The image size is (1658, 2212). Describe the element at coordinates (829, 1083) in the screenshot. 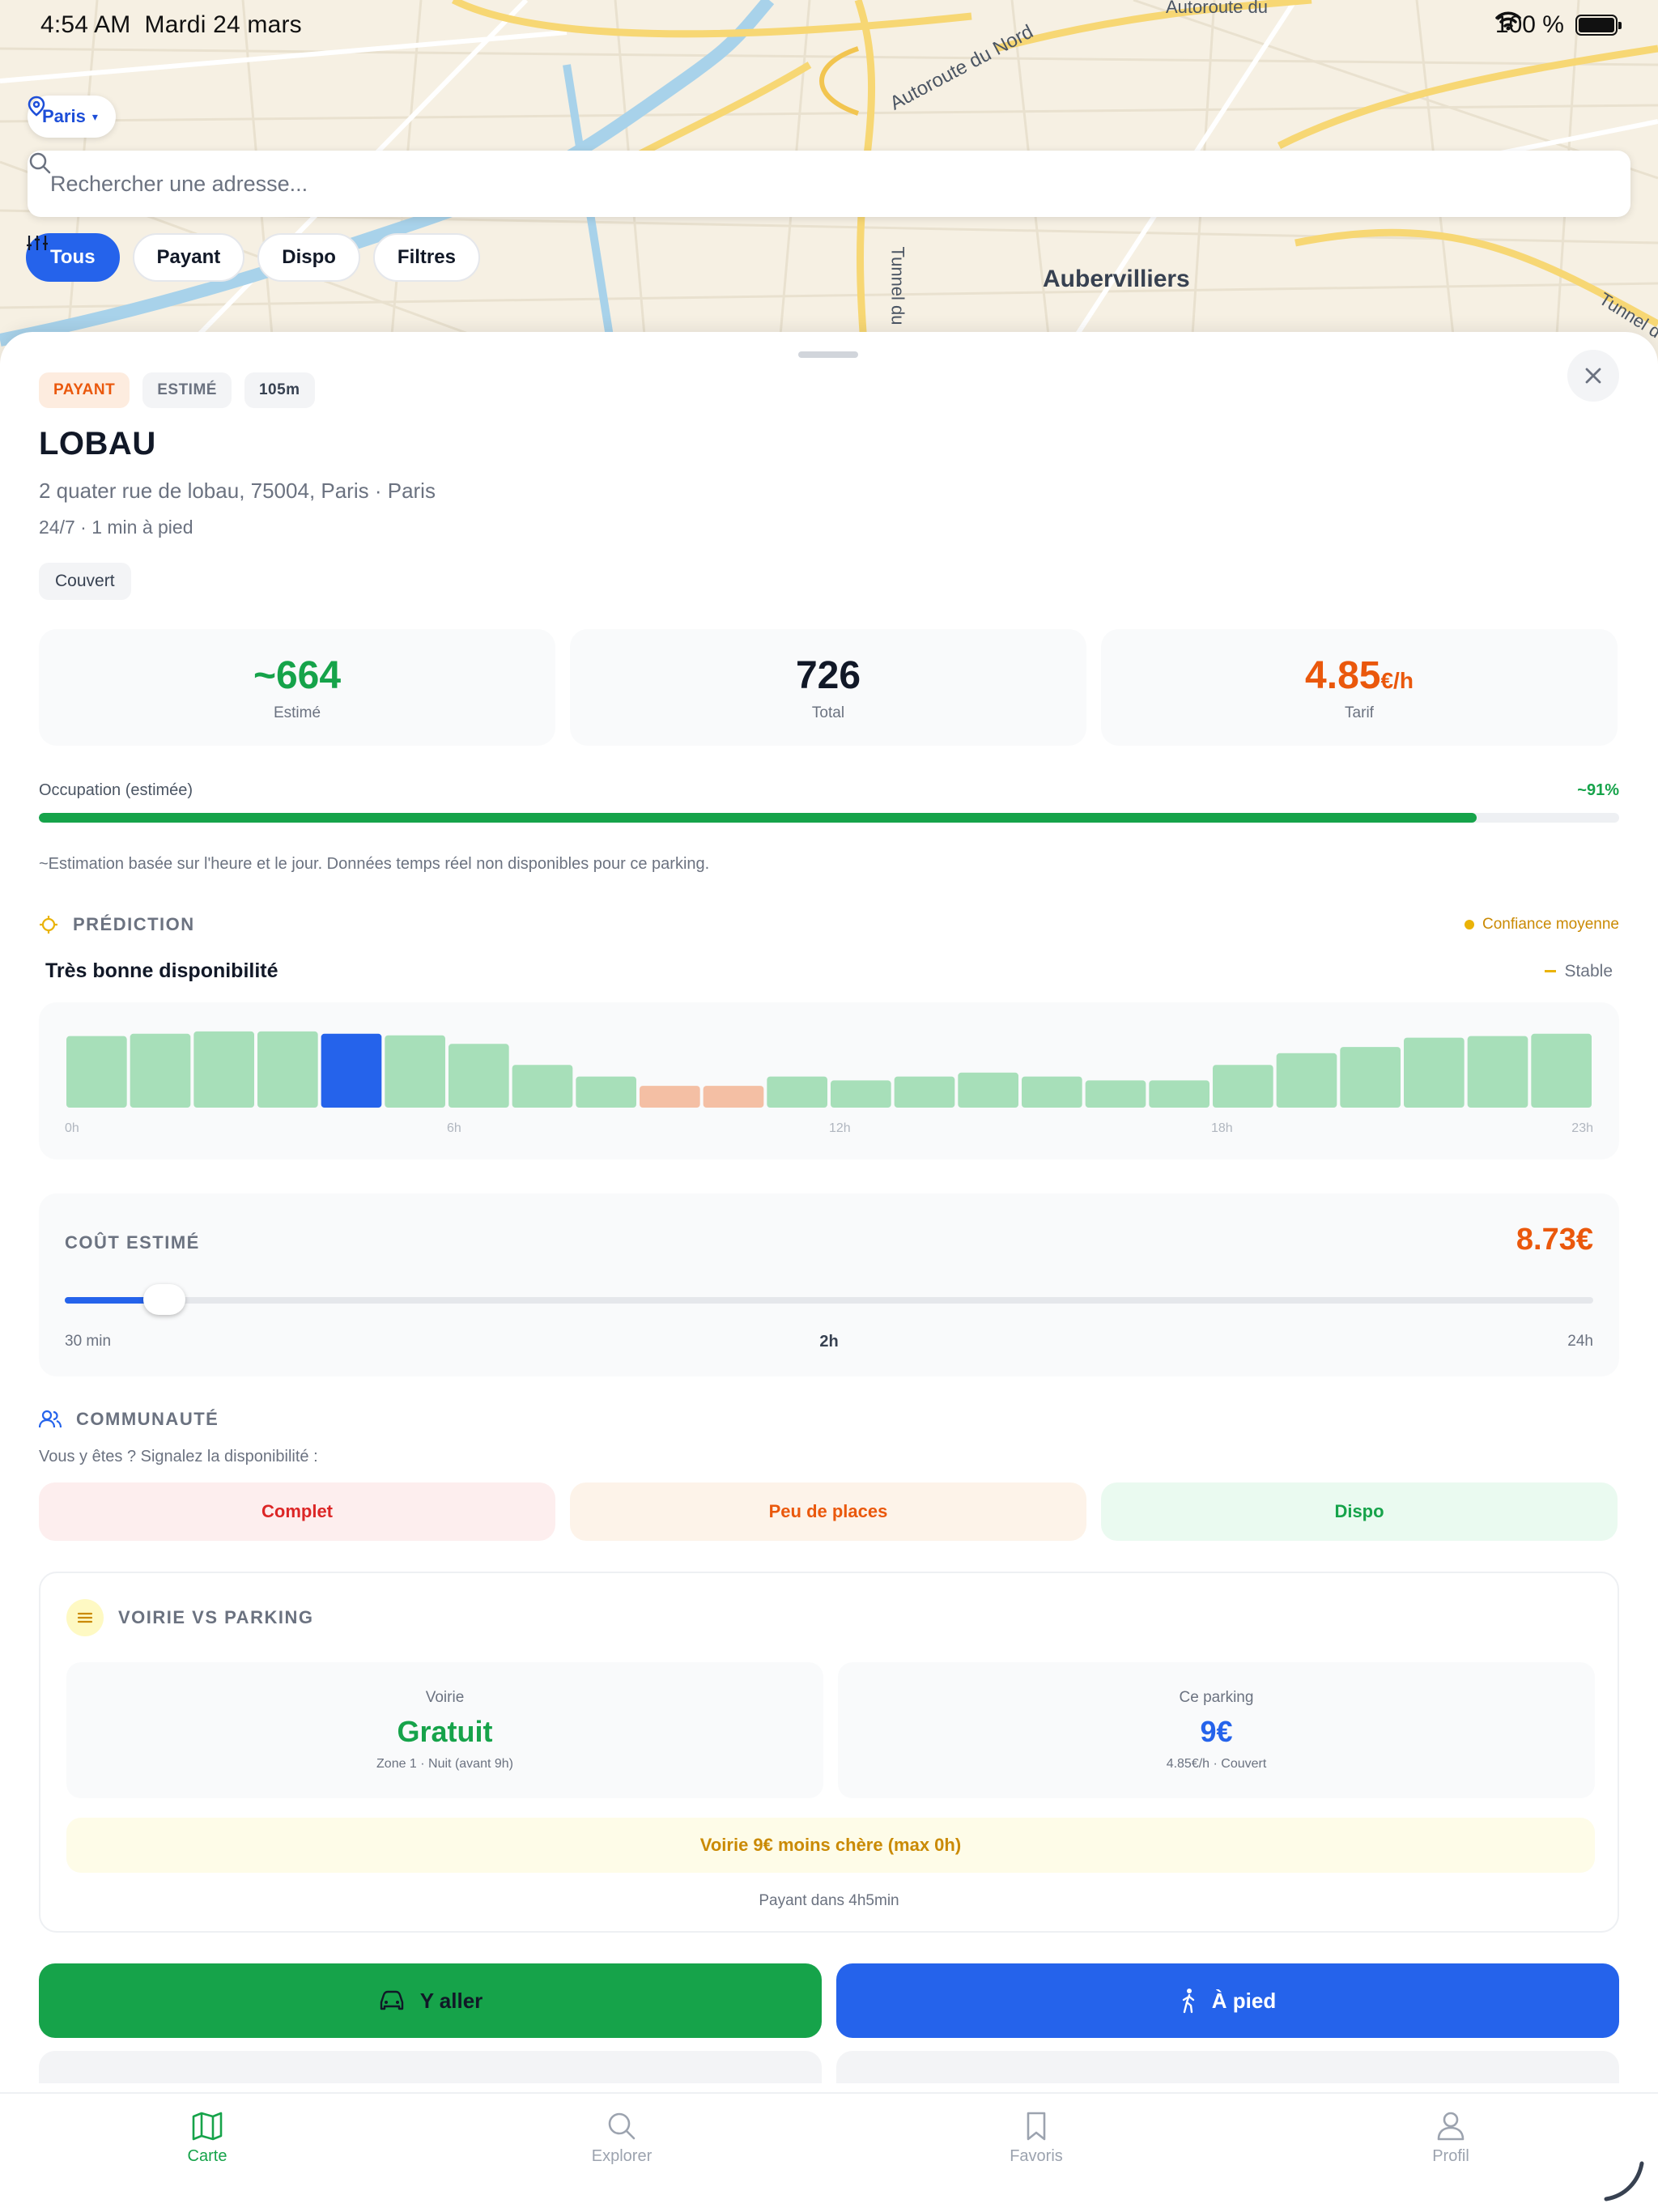

I see `hourly-histogram-chart: 0h 6h 12h 18h 23h` at that location.